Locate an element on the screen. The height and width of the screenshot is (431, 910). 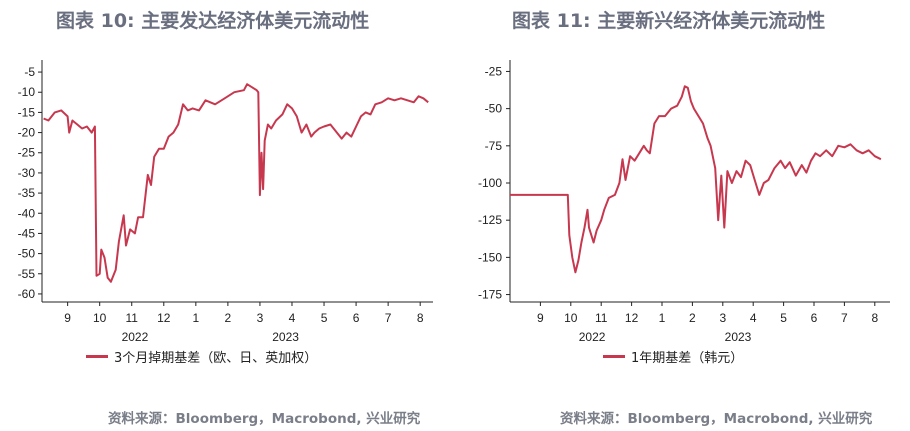
legend-label-left: 3个月掉期基差（欧、日、英加权） is located at coordinates (216, 358).